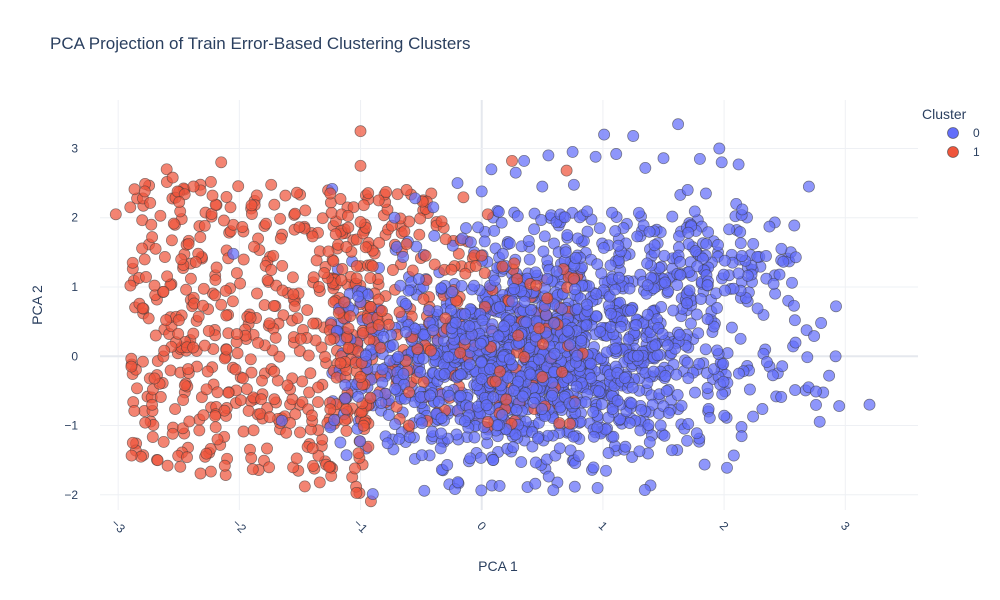 This screenshot has width=1000, height=600. Describe the element at coordinates (951, 132) in the screenshot. I see `legend: Cluster 0 1` at that location.